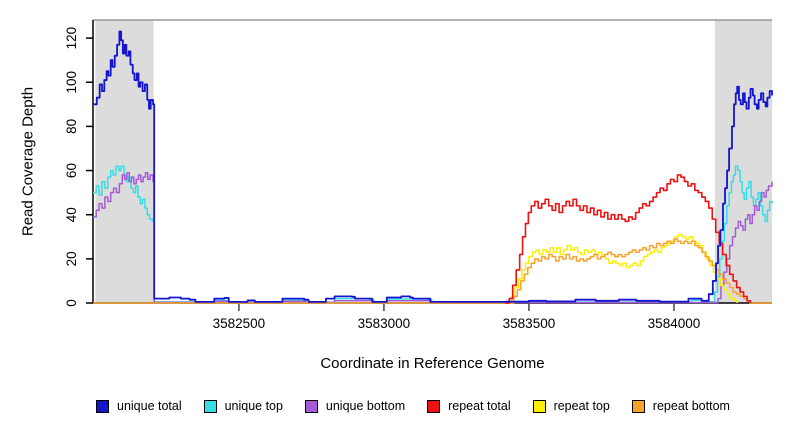 This screenshot has width=792, height=432. What do you see at coordinates (253, 406) in the screenshot?
I see `legend-label-unique-top: unique top` at bounding box center [253, 406].